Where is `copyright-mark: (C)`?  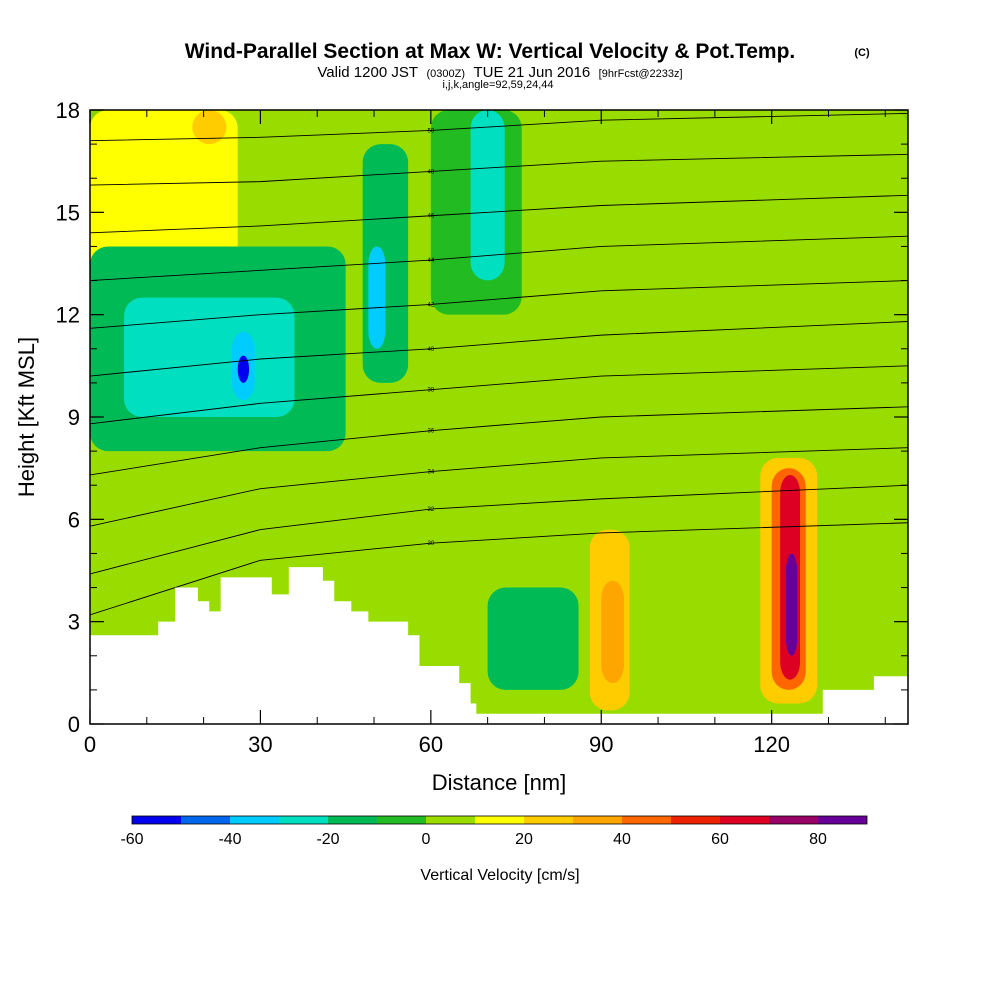
copyright-mark: (C) is located at coordinates (862, 53).